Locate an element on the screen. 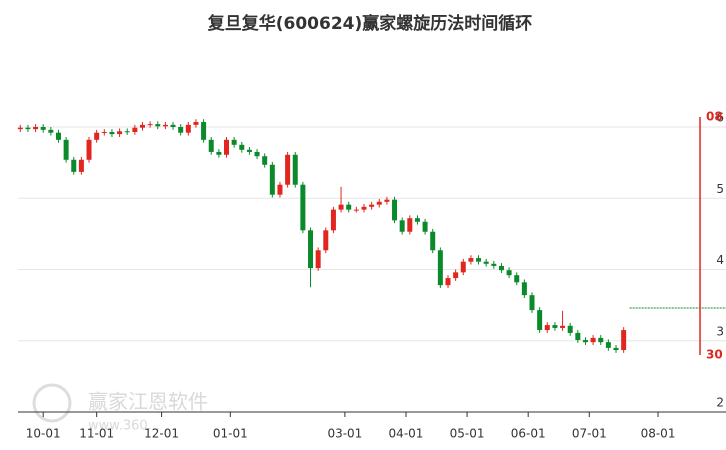  x-tick-label: 01-01 is located at coordinates (230, 434).